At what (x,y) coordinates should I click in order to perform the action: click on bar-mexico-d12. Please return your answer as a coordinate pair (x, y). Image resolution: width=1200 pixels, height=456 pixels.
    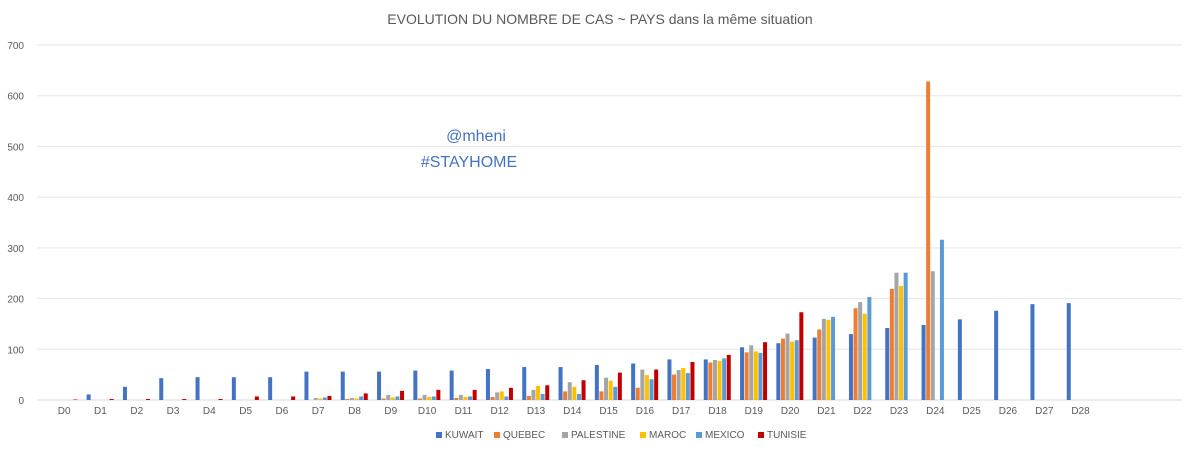
    Looking at the image, I should click on (506, 398).